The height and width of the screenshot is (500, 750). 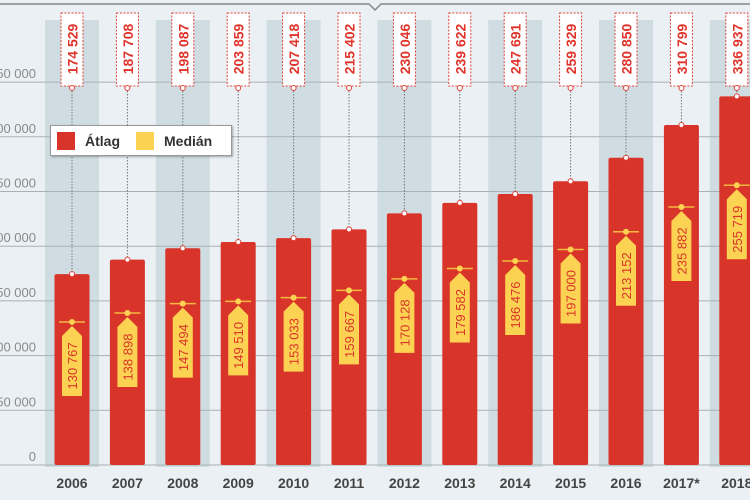 What do you see at coordinates (515, 304) in the screenshot?
I see `value-label-median: 186 476` at bounding box center [515, 304].